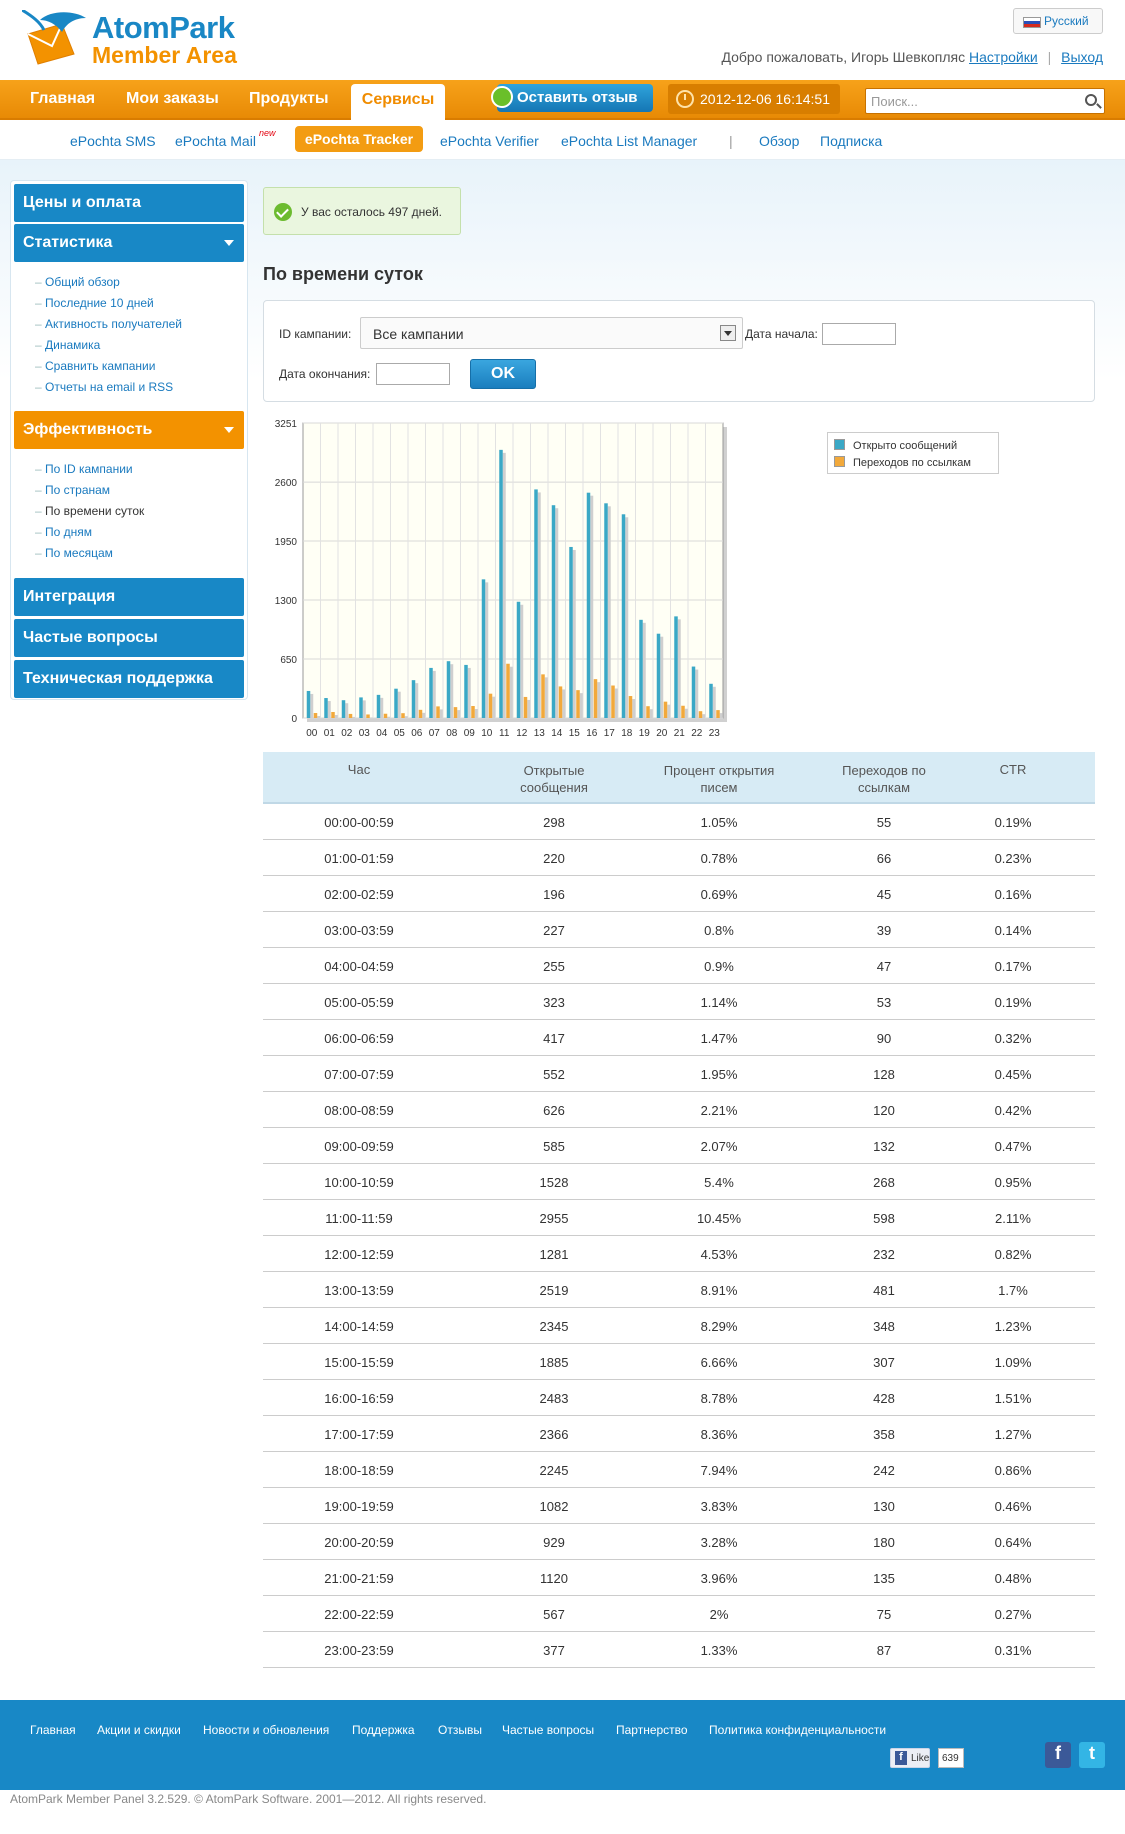 Image resolution: width=1125 pixels, height=1834 pixels. What do you see at coordinates (679, 1002) in the screenshot?
I see `table-row: 05:00-05:59 323 1.14% 53 0.19%` at bounding box center [679, 1002].